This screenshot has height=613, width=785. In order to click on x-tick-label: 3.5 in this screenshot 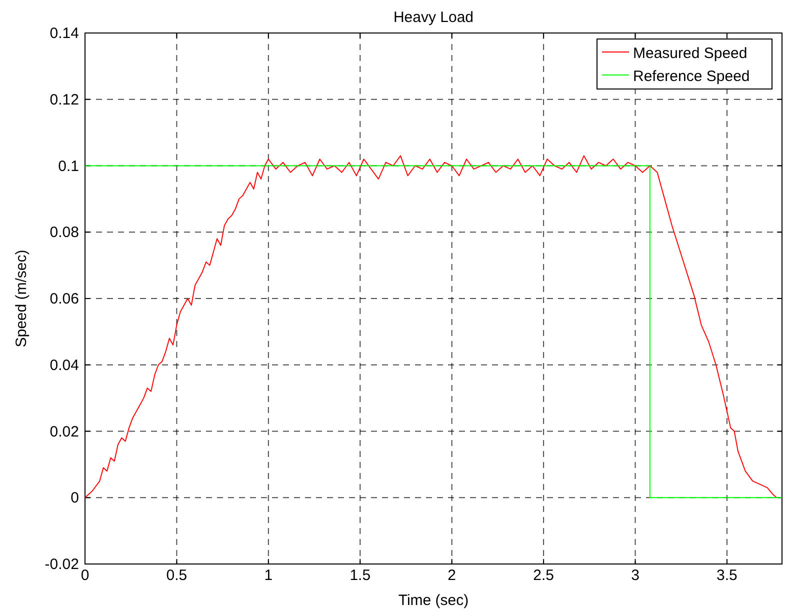, I will do `click(727, 575)`.